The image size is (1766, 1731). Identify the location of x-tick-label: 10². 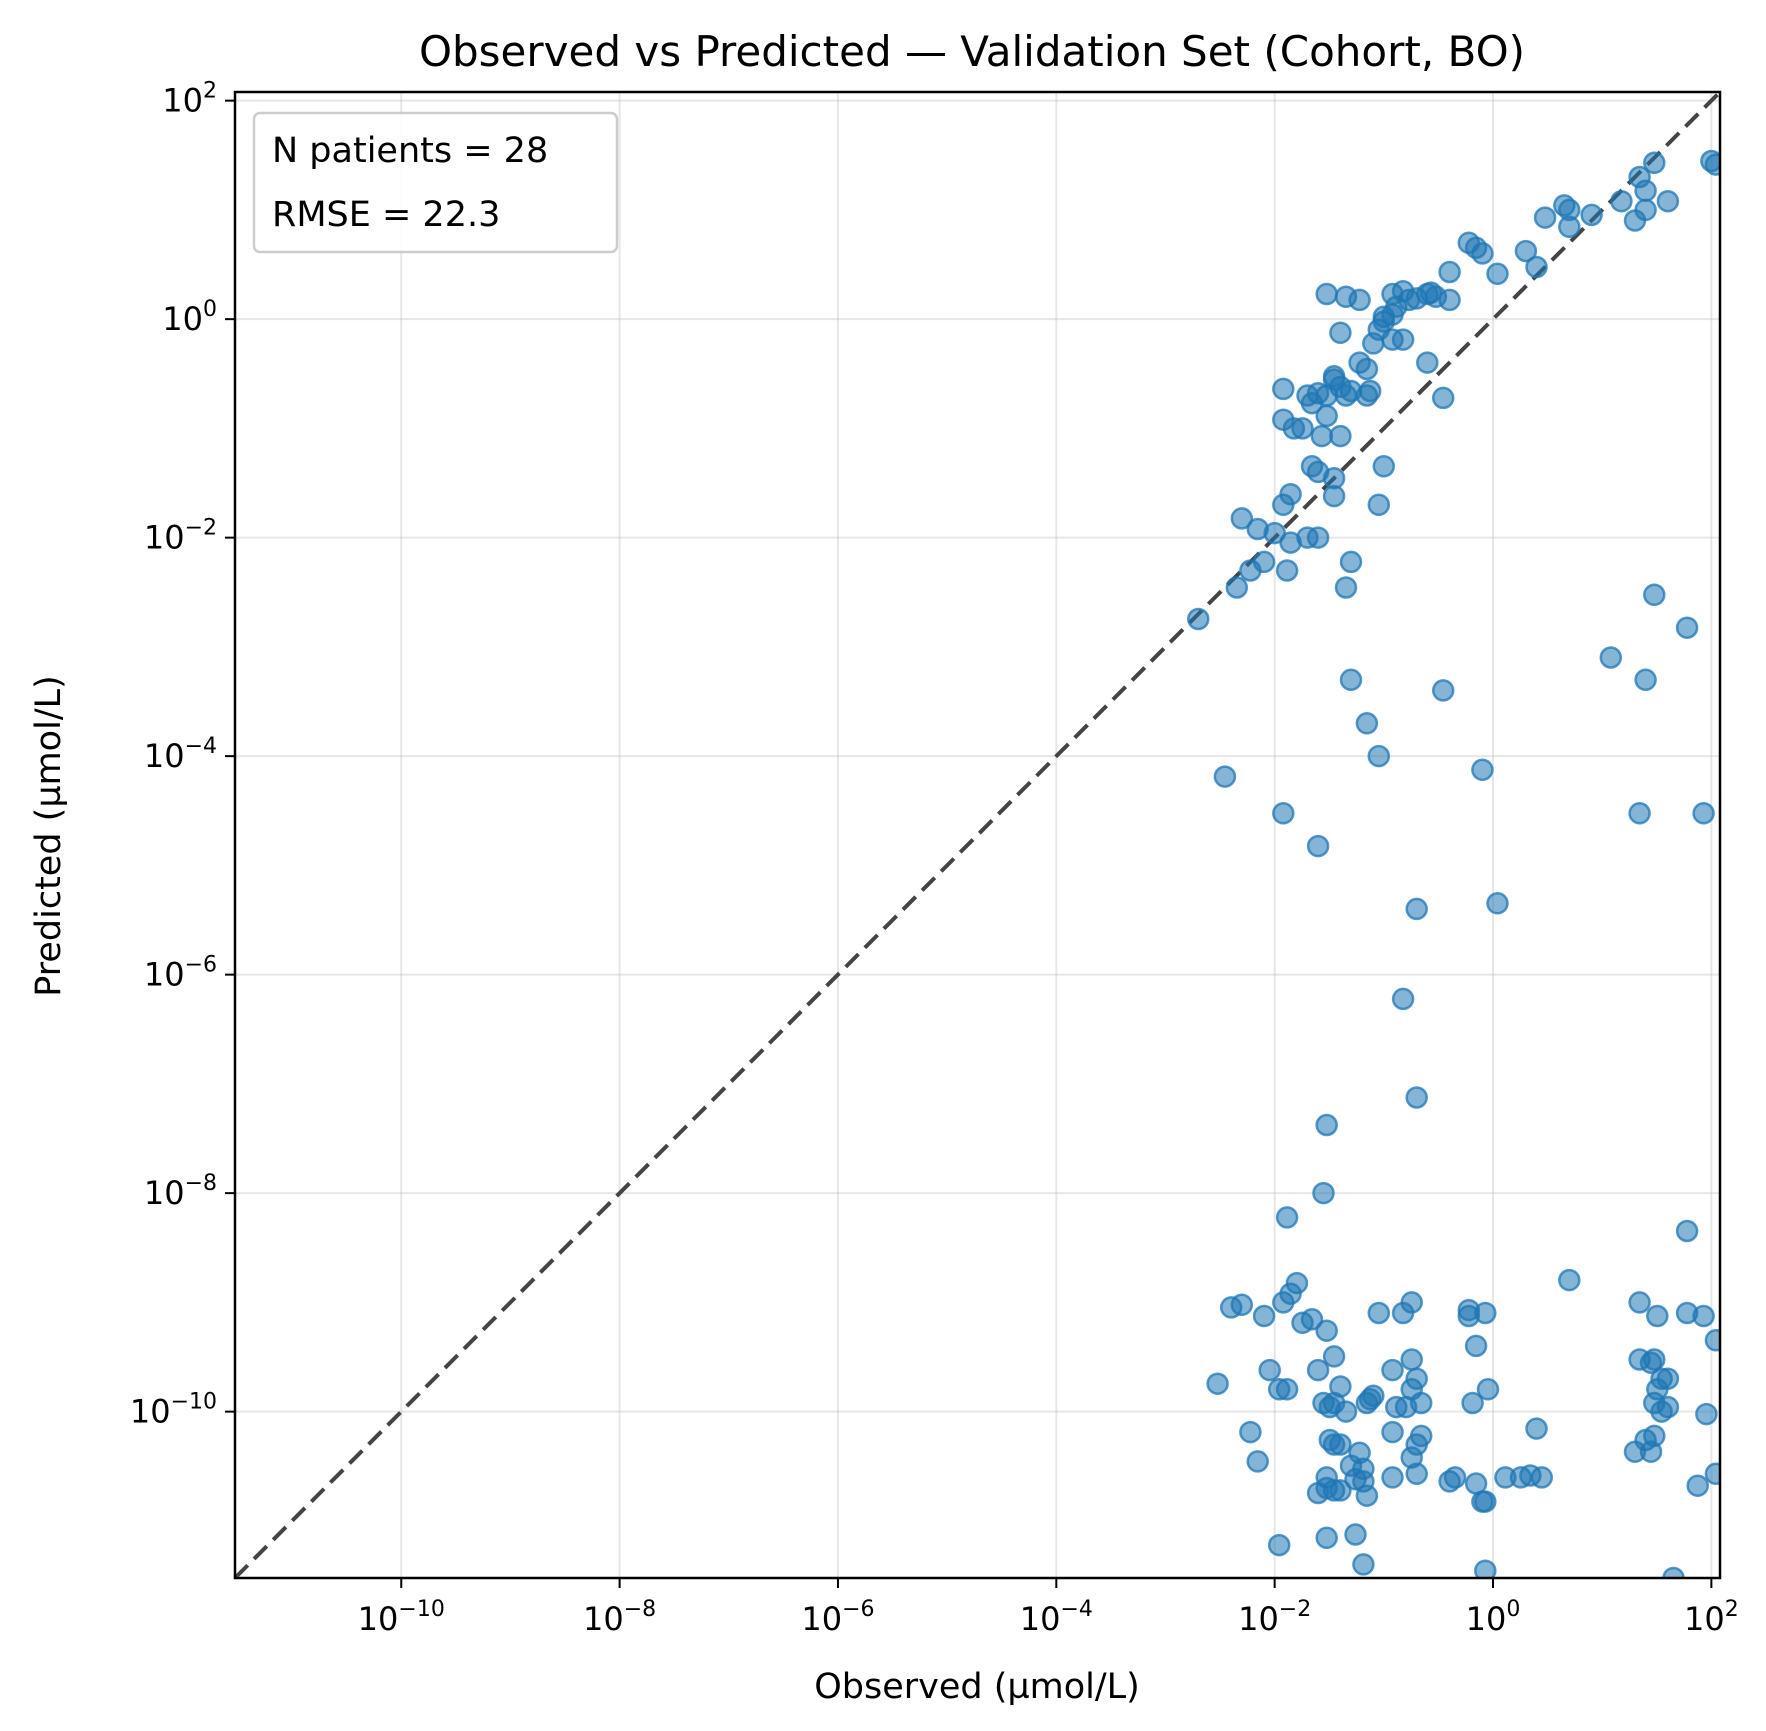
(1711, 1617).